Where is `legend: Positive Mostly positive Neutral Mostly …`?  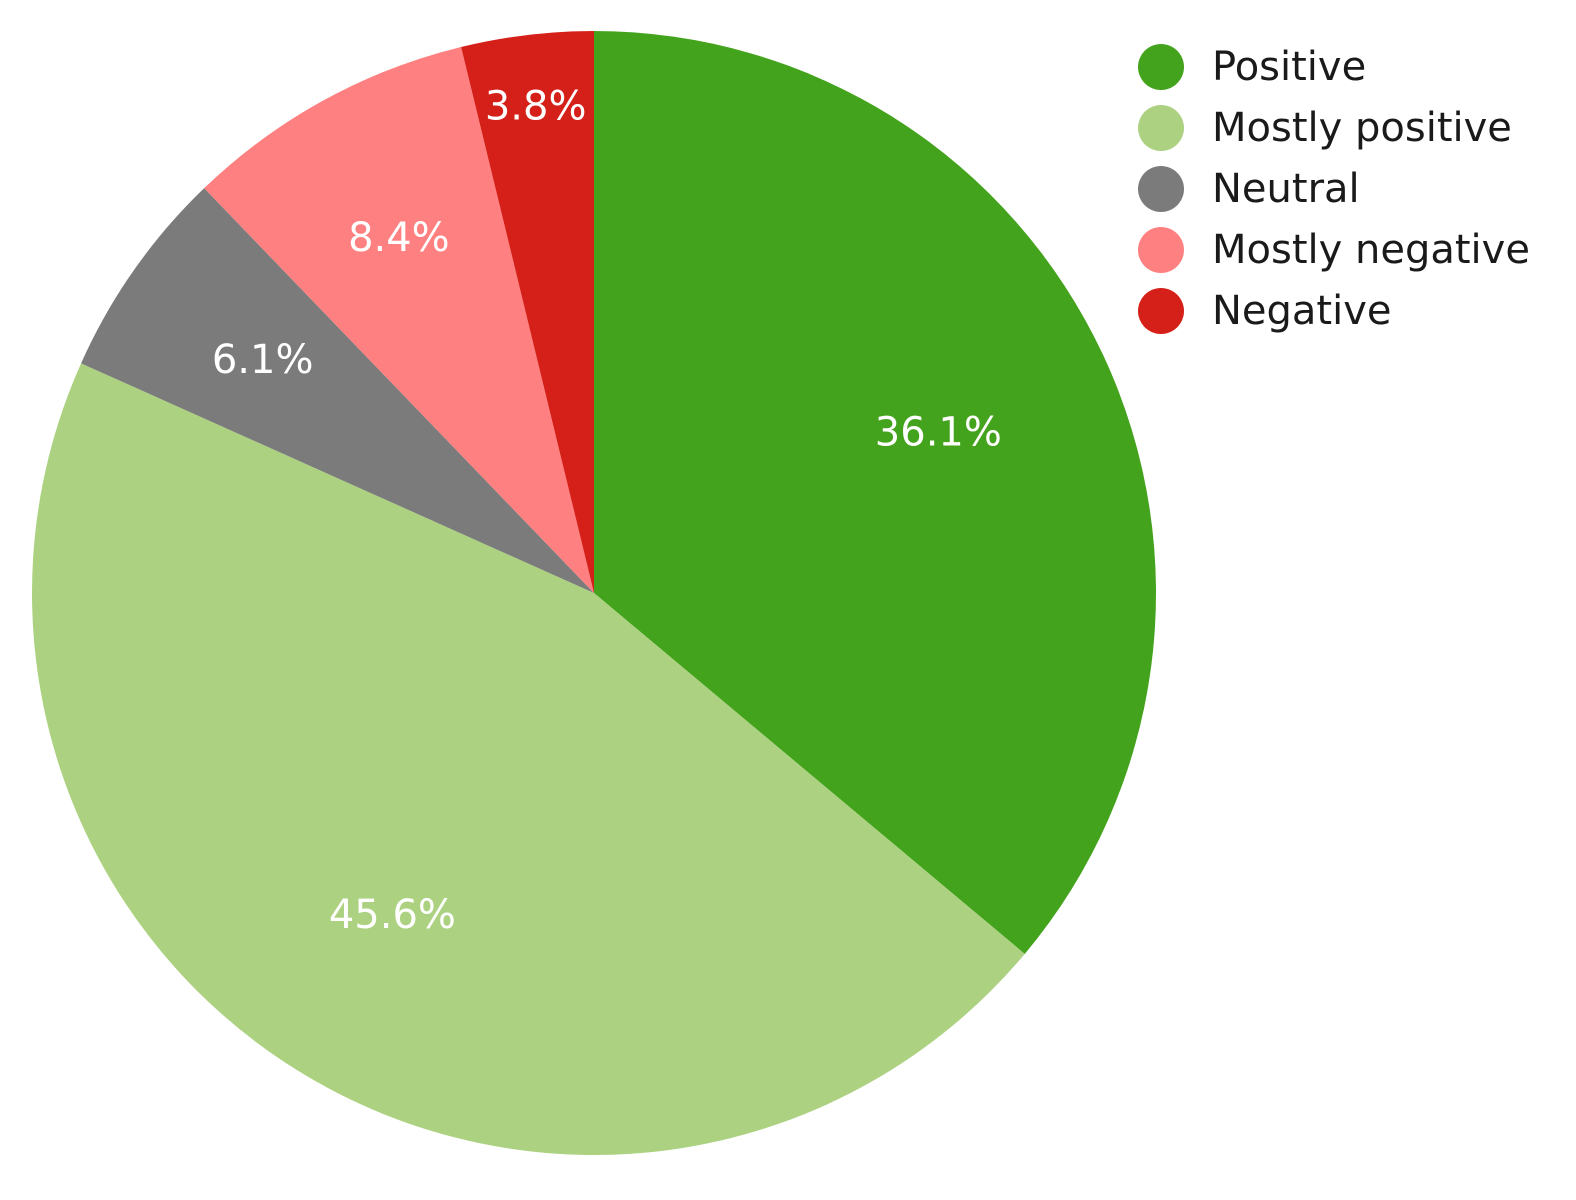
legend: Positive Mostly positive Neutral Mostly … is located at coordinates (1334, 188).